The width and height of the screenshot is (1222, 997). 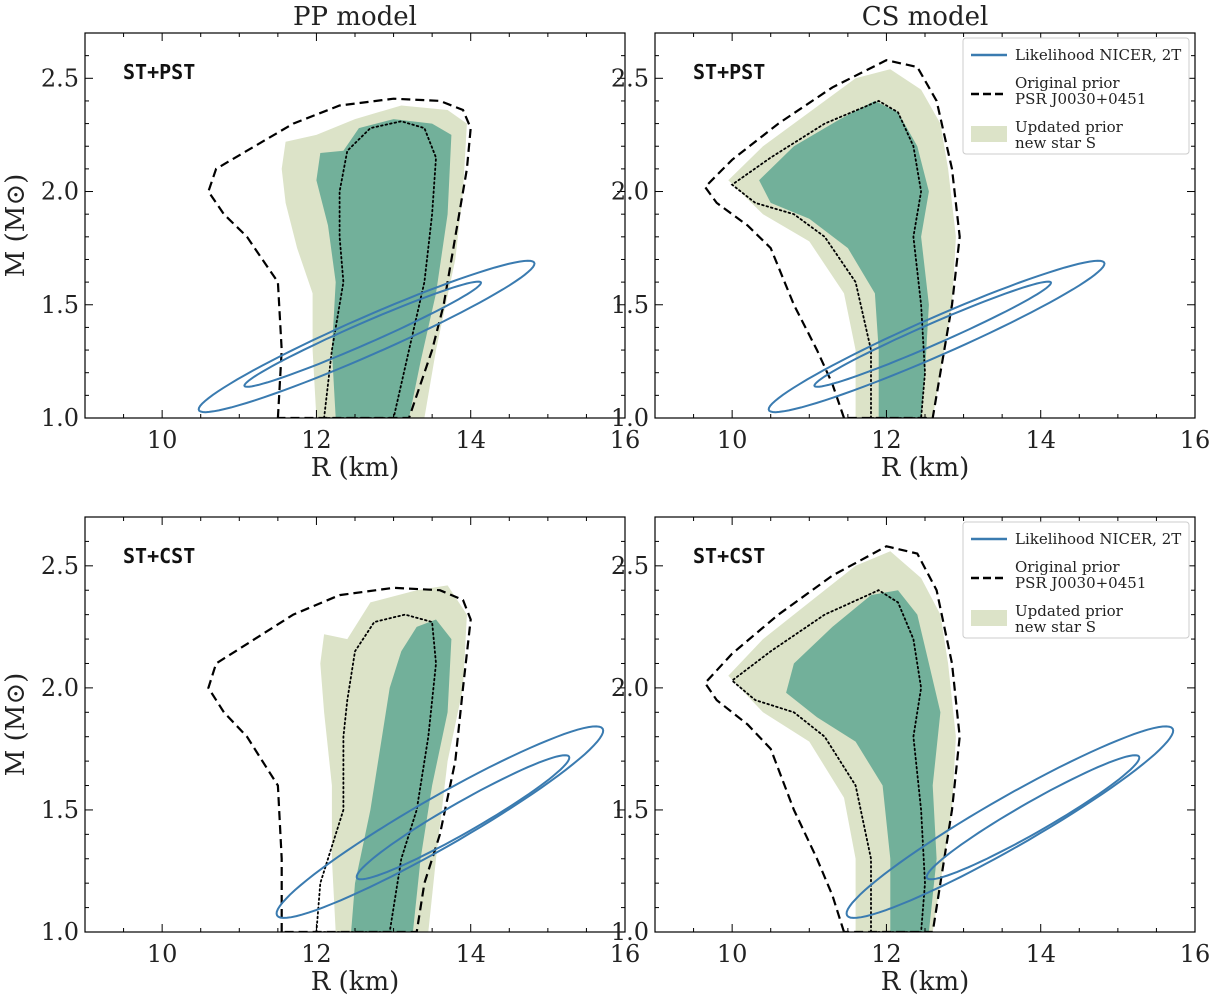 I want to click on panel-title: CS model, so click(x=925, y=17).